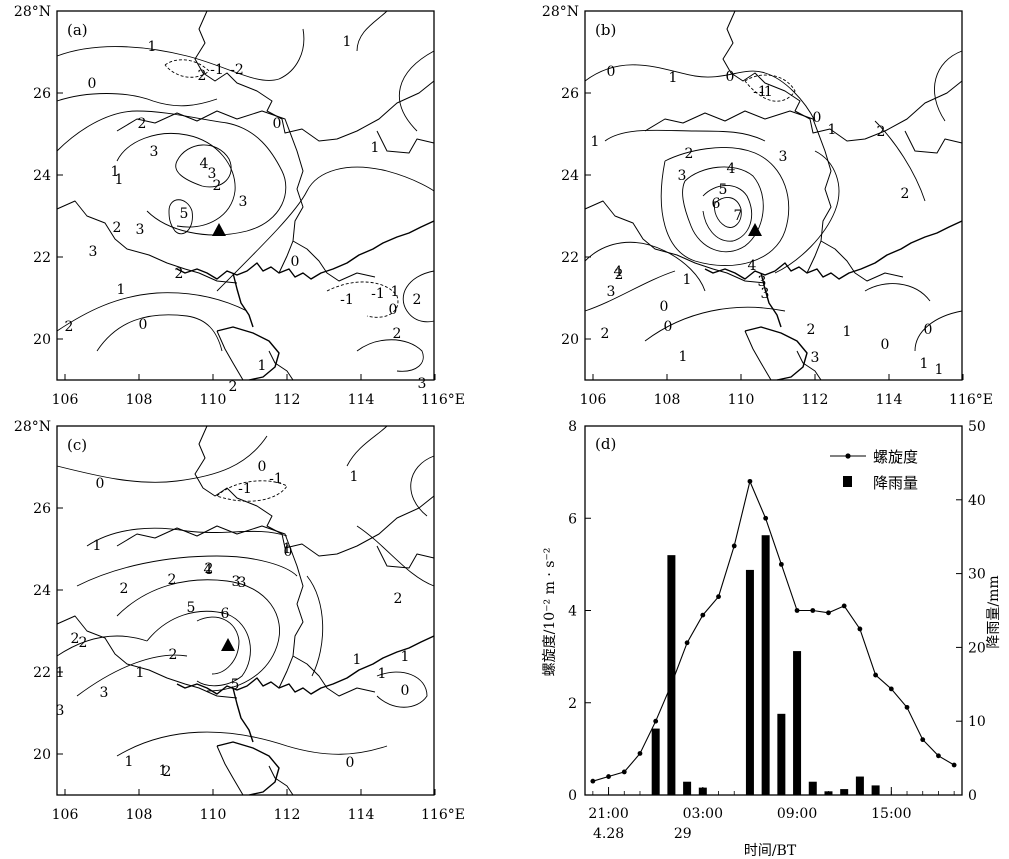  Describe the element at coordinates (225, 614) in the screenshot. I see `contour-label: 6` at that location.